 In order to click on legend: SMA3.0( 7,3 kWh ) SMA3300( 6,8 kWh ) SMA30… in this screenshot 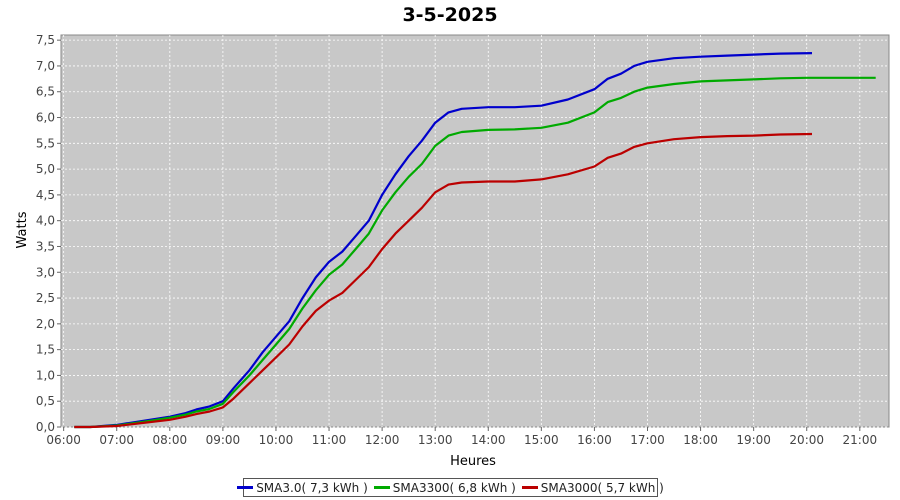, I will do `click(450, 487)`.